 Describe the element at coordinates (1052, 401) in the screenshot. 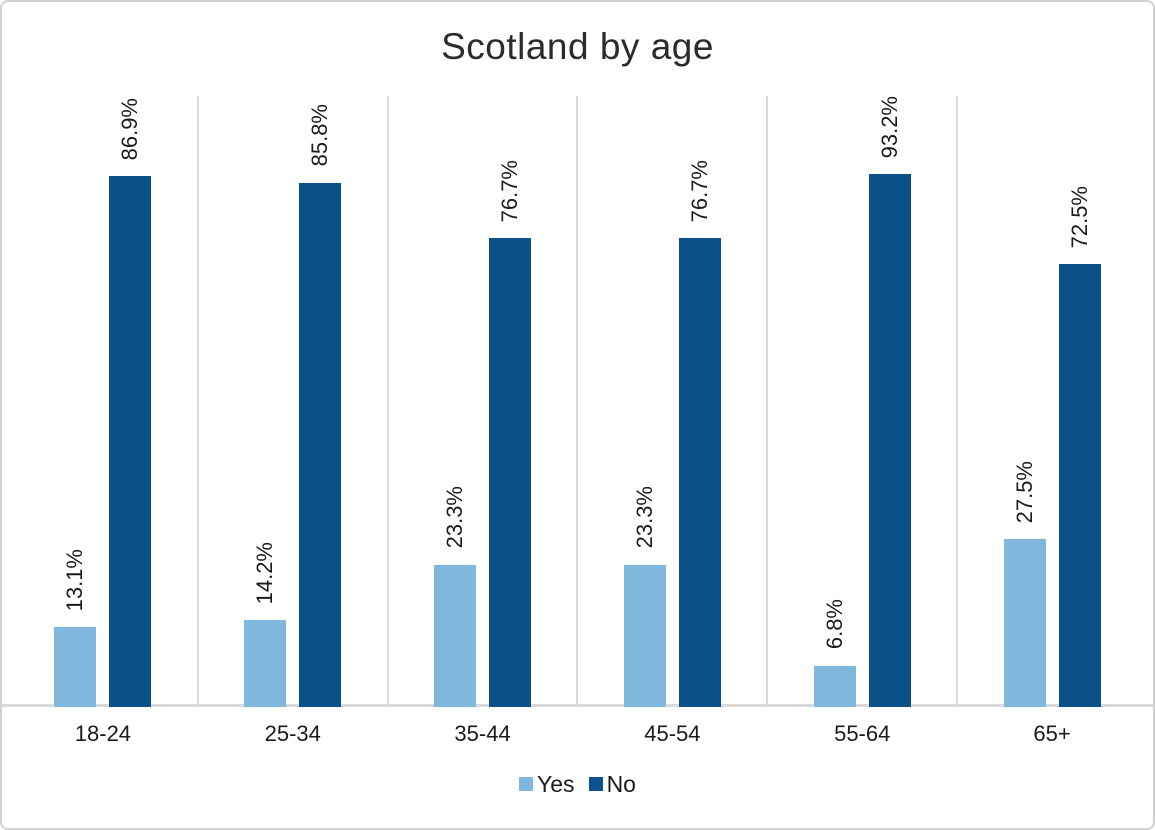

I see `bar-group-65+: 27.5% 72.5%` at that location.